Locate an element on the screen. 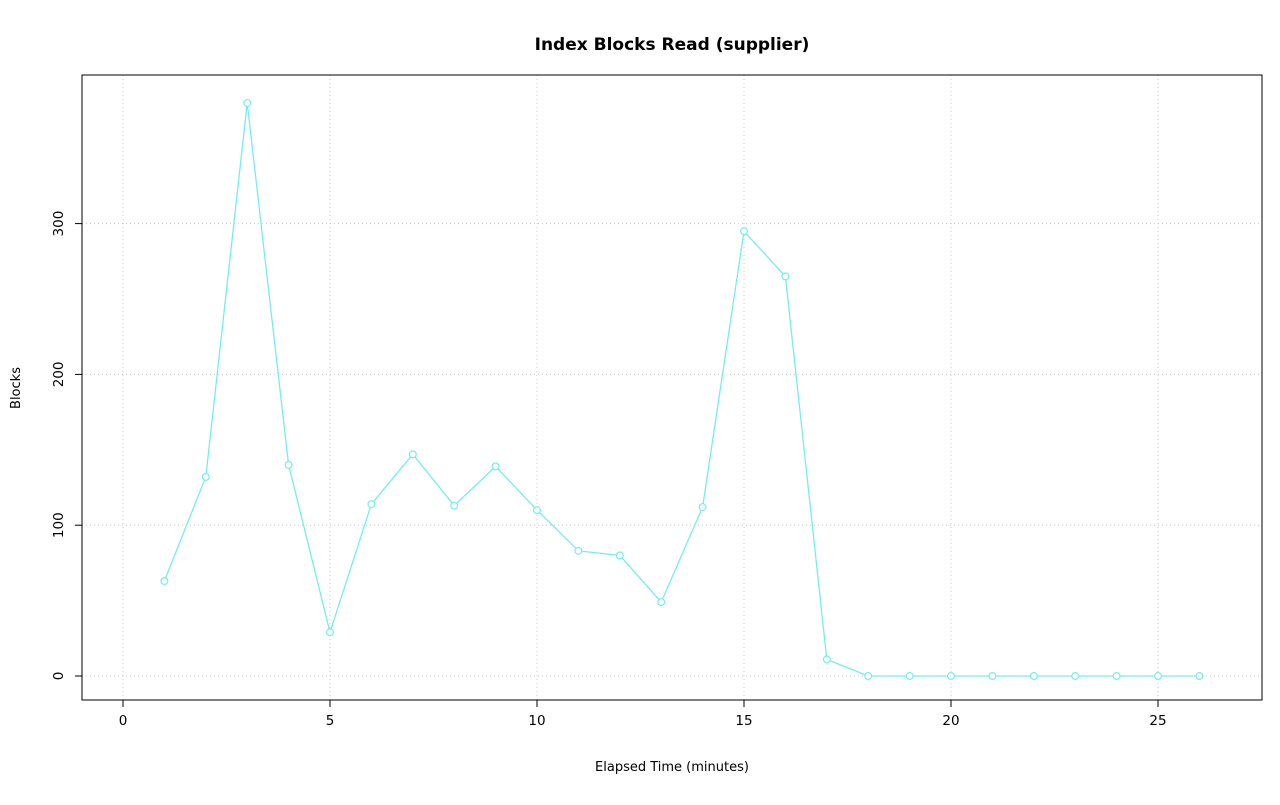  chart-title: Index Blocks Read (supplier) is located at coordinates (672, 45).